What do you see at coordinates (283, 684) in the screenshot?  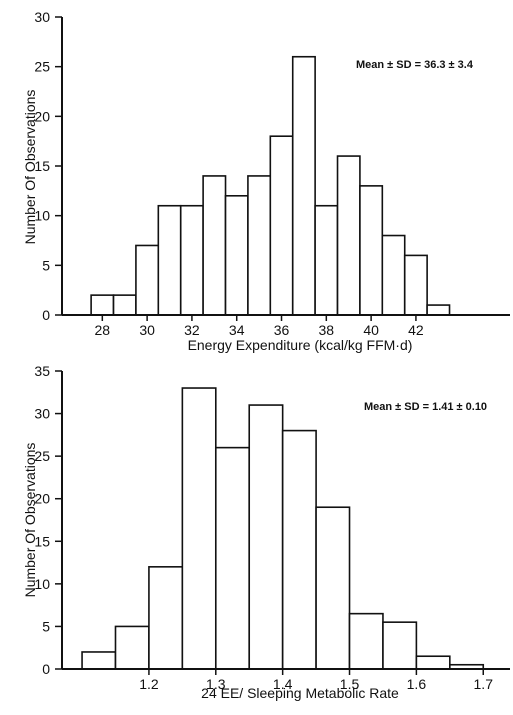 I see `x-tick-label: 1.4` at bounding box center [283, 684].